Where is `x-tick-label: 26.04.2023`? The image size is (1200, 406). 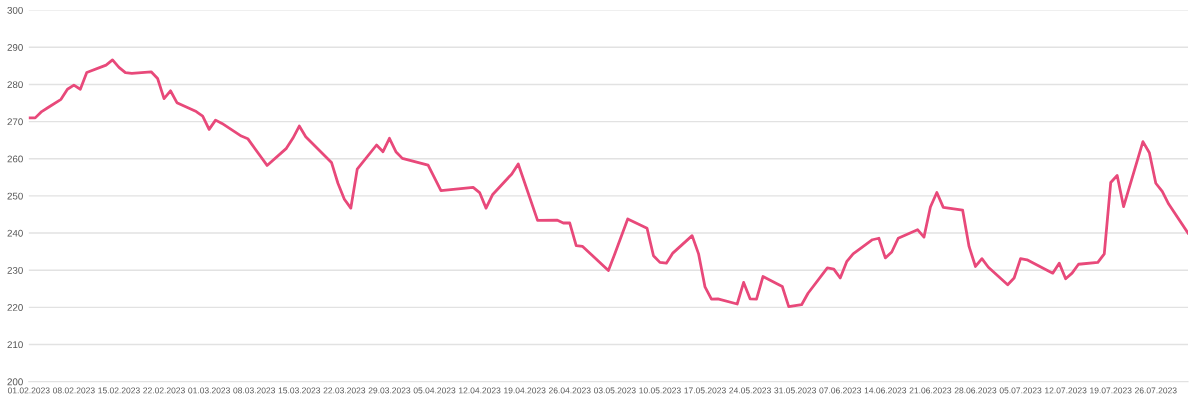
x-tick-label: 26.04.2023 is located at coordinates (569, 390).